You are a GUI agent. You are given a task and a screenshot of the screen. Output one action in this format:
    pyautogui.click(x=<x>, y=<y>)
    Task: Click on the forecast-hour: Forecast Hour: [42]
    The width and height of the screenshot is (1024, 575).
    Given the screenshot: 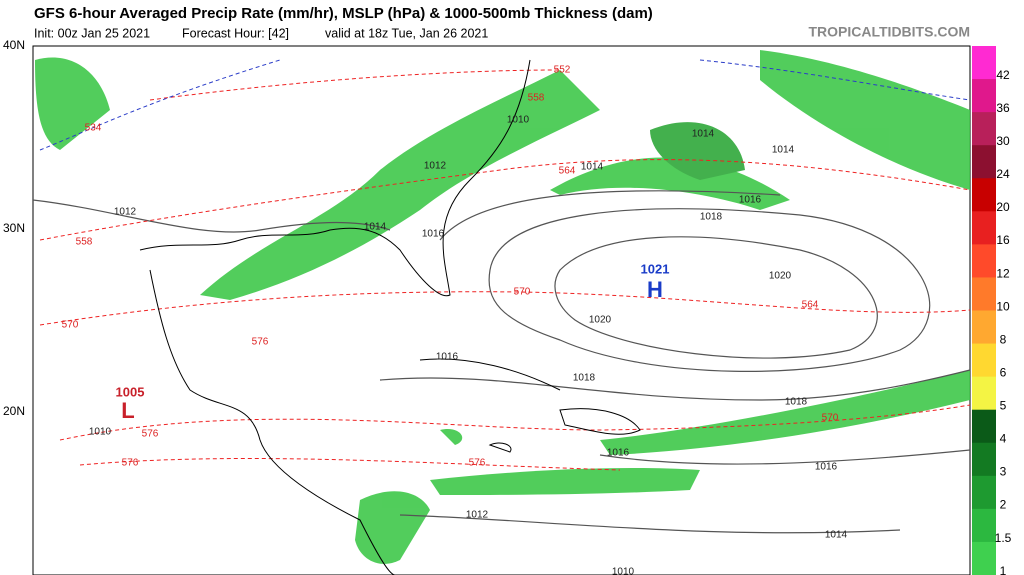 What is the action you would take?
    pyautogui.click(x=235, y=33)
    